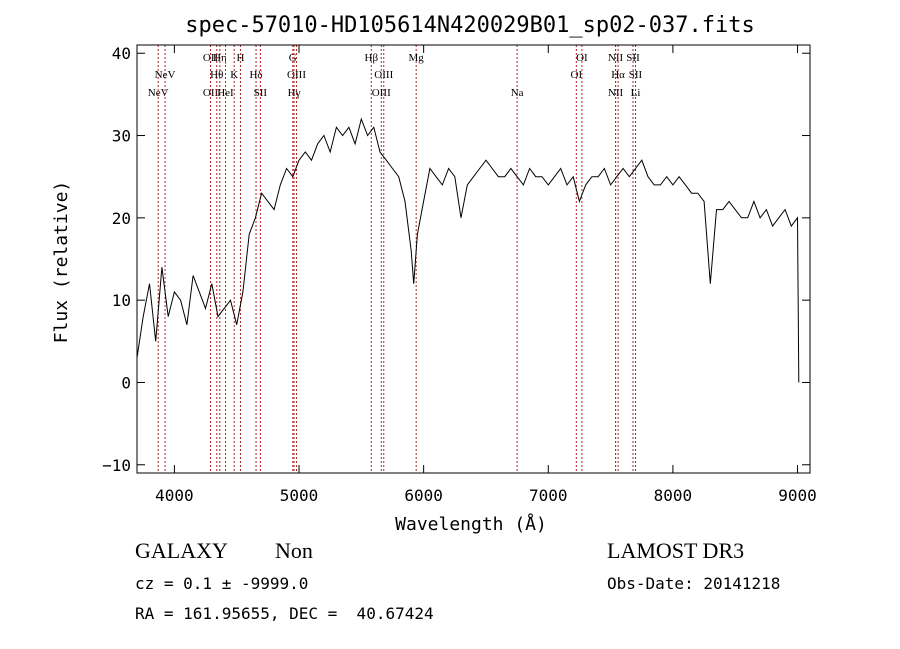  What do you see at coordinates (121, 300) in the screenshot?
I see `y-tick-label: 10` at bounding box center [121, 300].